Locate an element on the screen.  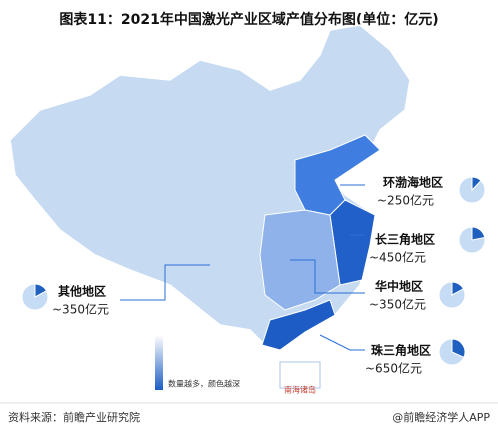
credit: @前瞻经济学人APP is located at coordinates (441, 417).